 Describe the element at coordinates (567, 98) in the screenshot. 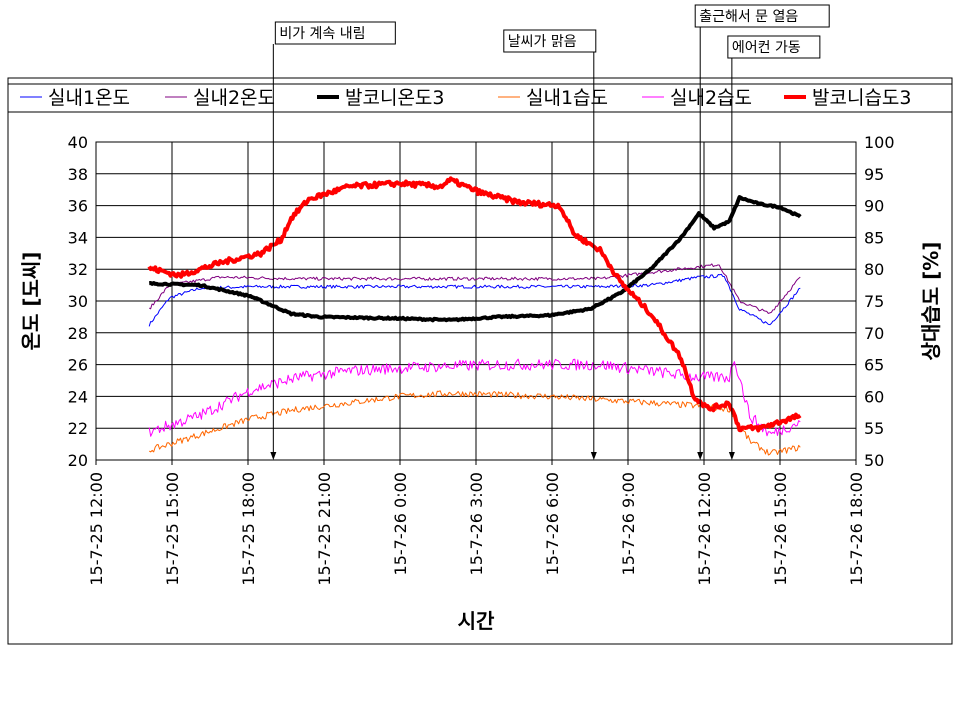

I see `legend-label: 실내1습도` at that location.